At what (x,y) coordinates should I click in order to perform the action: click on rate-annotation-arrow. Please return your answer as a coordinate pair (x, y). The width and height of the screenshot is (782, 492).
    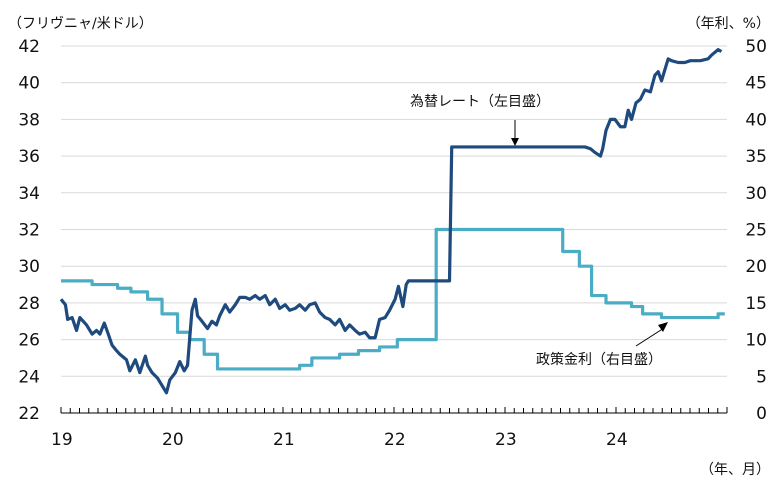
    Looking at the image, I should click on (650, 337).